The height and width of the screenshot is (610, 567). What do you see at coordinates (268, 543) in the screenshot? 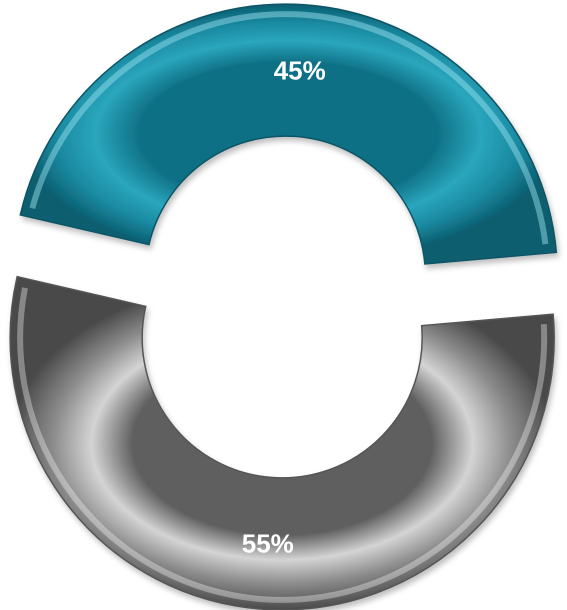
I see `slice-label-2: 55%` at bounding box center [268, 543].